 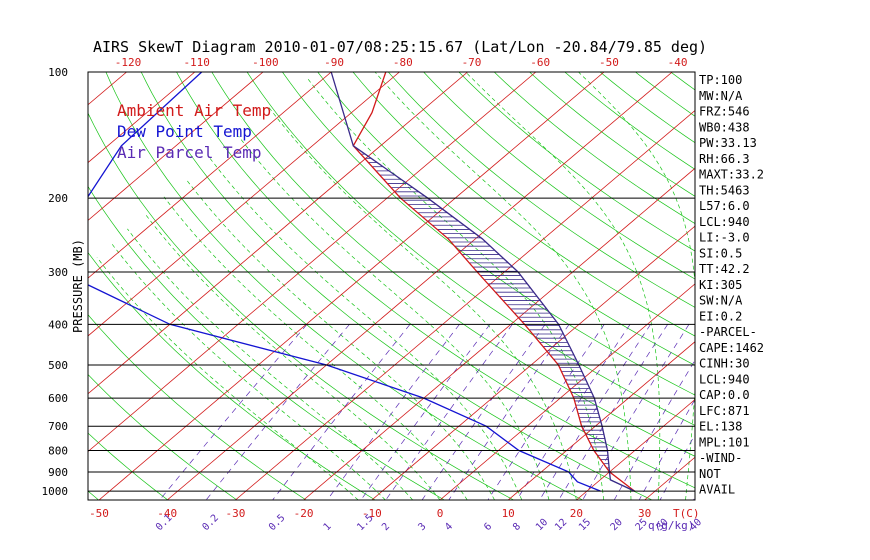 What do you see at coordinates (265, 62) in the screenshot?
I see `top-temp-tick-label: -100` at bounding box center [265, 62].